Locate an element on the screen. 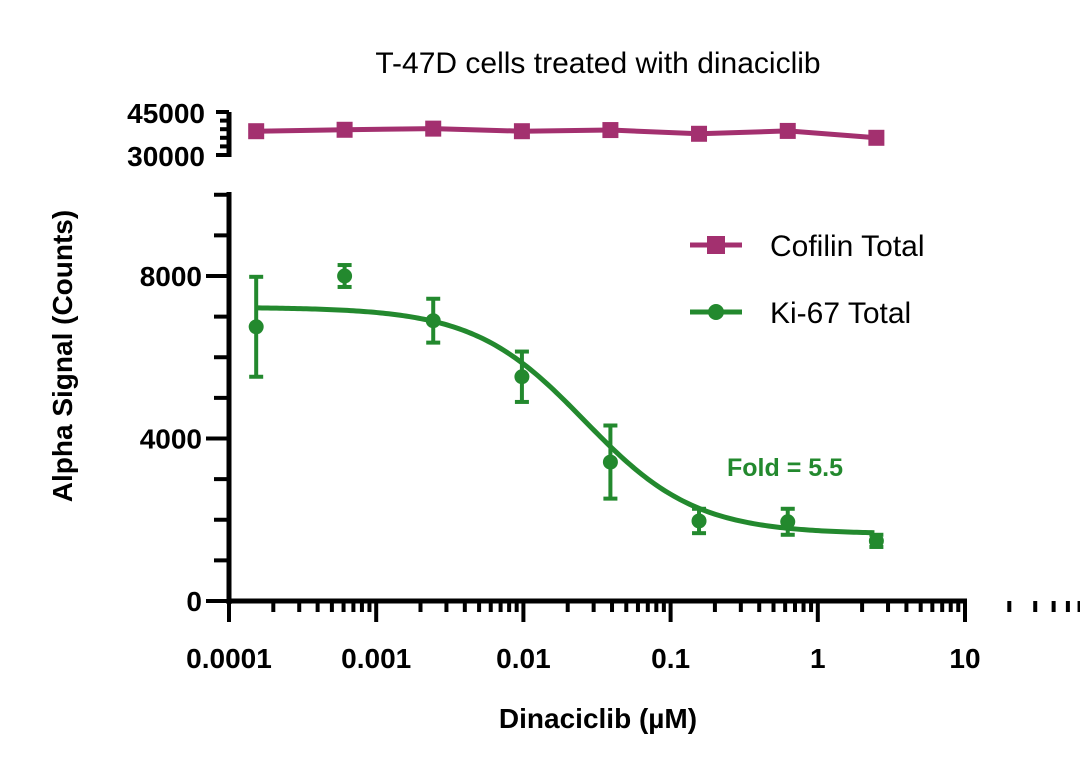  legend-cofilin-label: Cofilin Total is located at coordinates (847, 246).